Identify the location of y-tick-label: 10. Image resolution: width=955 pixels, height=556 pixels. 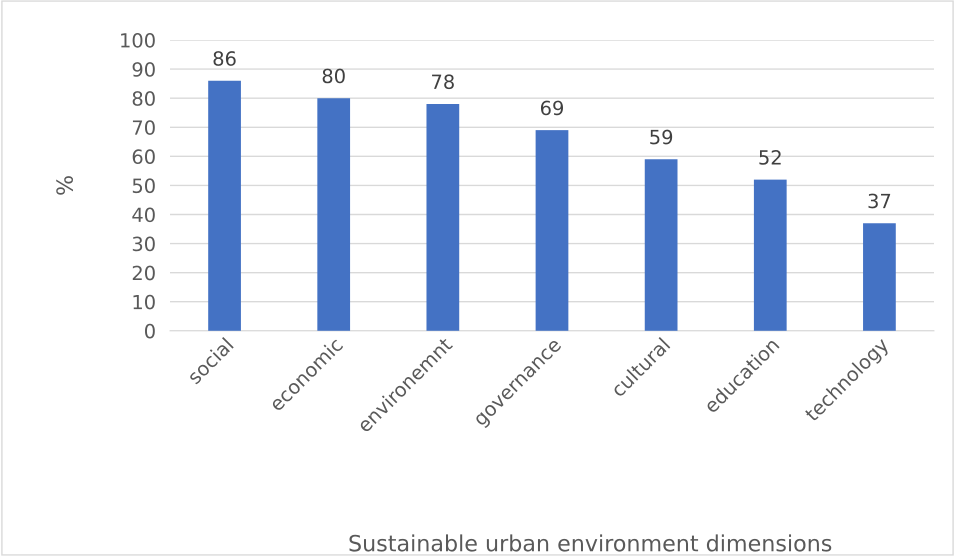
(144, 302).